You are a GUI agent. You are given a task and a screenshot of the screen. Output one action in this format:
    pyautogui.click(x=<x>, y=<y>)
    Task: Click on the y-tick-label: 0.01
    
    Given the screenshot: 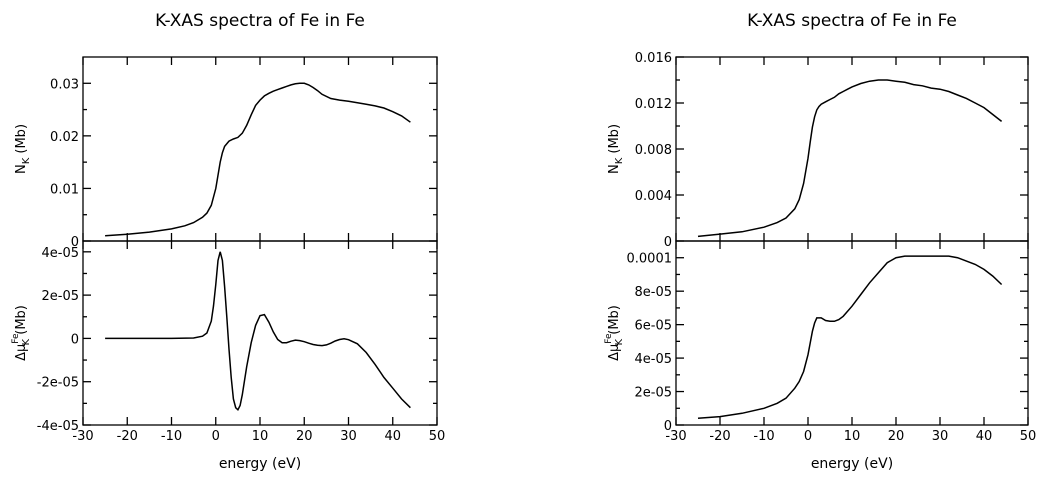 What is the action you would take?
    pyautogui.click(x=64, y=189)
    